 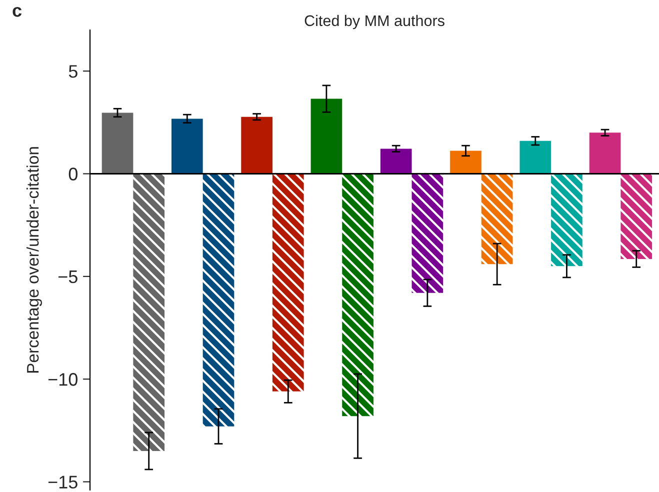 I want to click on y-tick-label: −15, so click(x=63, y=482).